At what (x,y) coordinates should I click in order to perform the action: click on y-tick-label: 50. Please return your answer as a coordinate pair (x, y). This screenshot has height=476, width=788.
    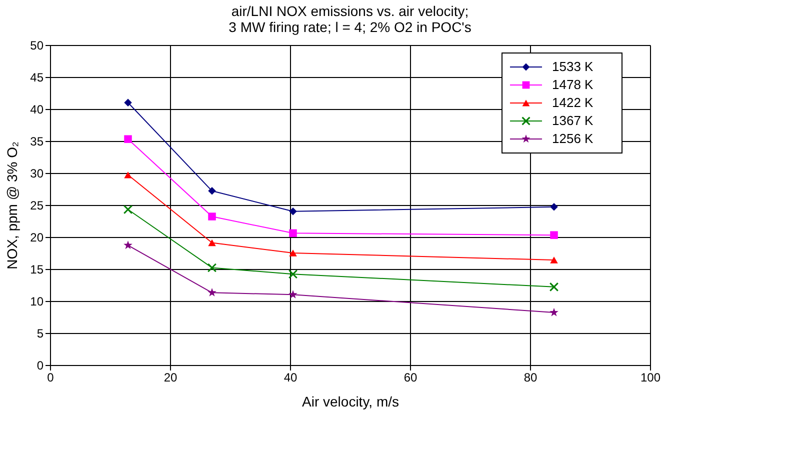
    Looking at the image, I should click on (37, 45).